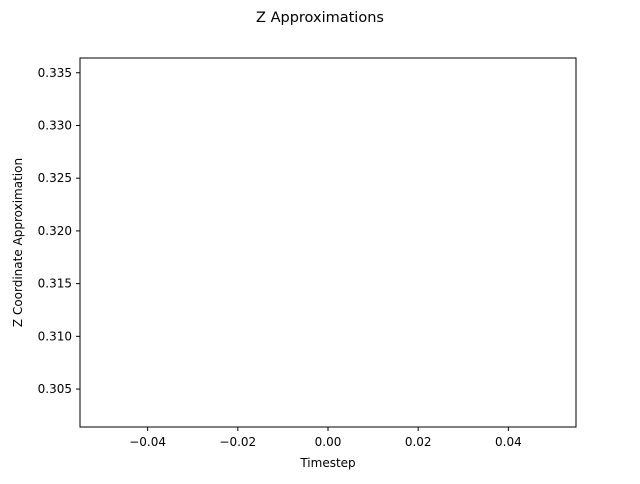 This screenshot has width=640, height=484. Describe the element at coordinates (418, 442) in the screenshot. I see `x-tick-label: 0.02` at that location.